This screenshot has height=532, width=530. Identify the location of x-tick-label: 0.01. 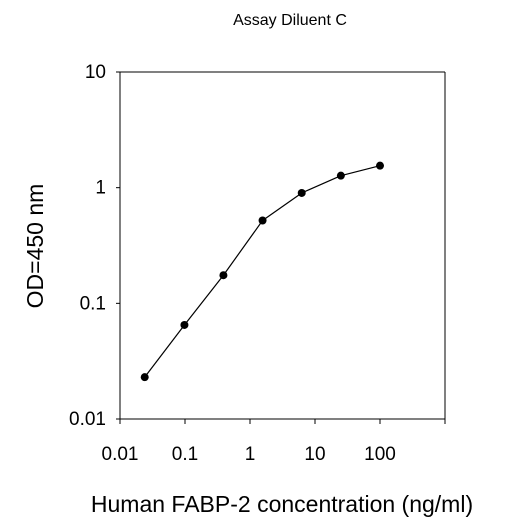
(120, 454).